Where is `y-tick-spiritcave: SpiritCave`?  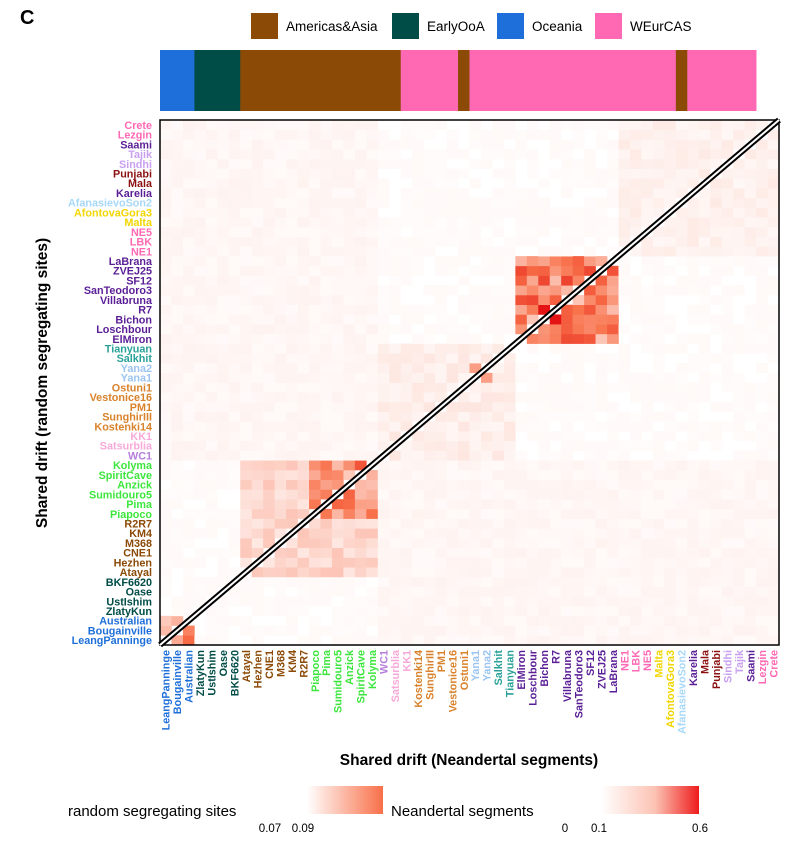
y-tick-spiritcave: SpiritCave is located at coordinates (125, 476).